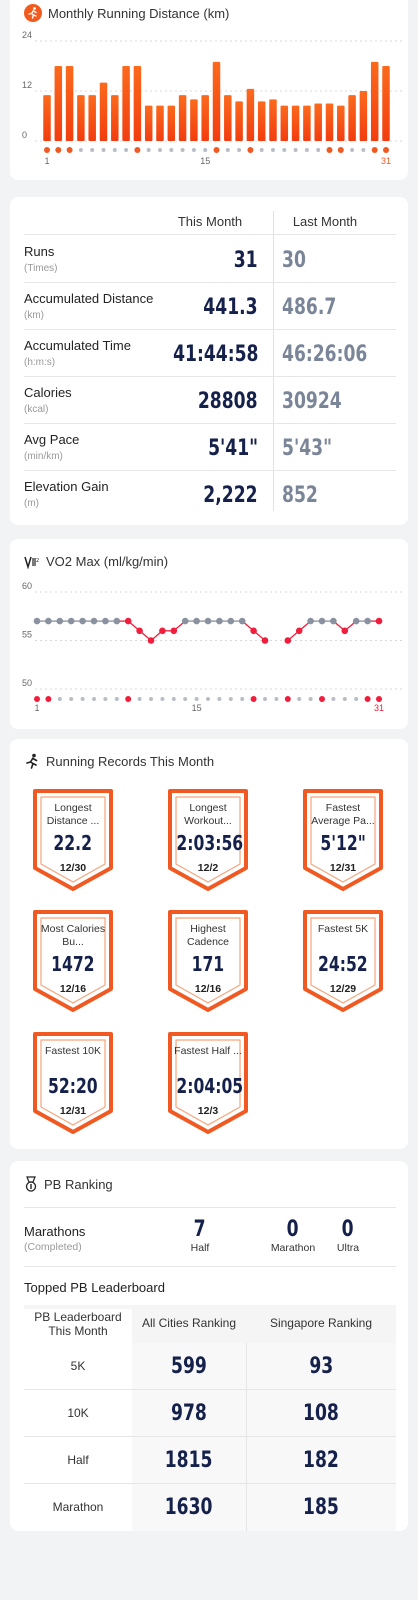 This screenshot has width=418, height=1600. What do you see at coordinates (40, 362) in the screenshot?
I see `metric-unit: (h:m:s)` at bounding box center [40, 362].